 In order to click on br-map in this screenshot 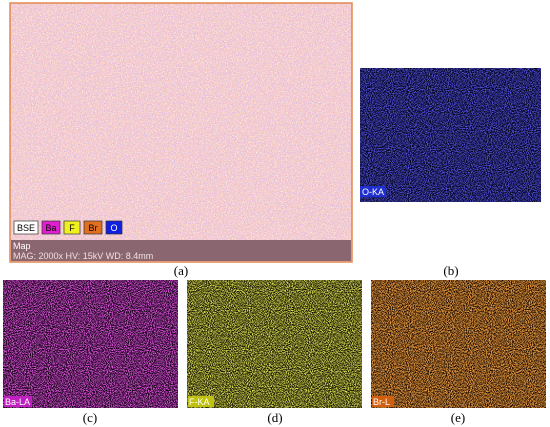, I will do `click(458, 344)`.